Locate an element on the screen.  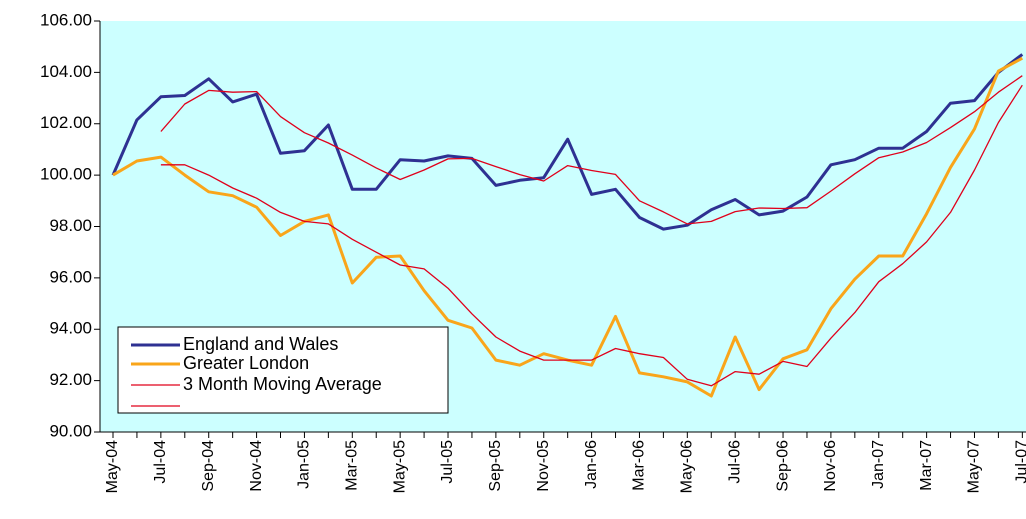
y-tick-label: 100.00 is located at coordinates (66, 174).